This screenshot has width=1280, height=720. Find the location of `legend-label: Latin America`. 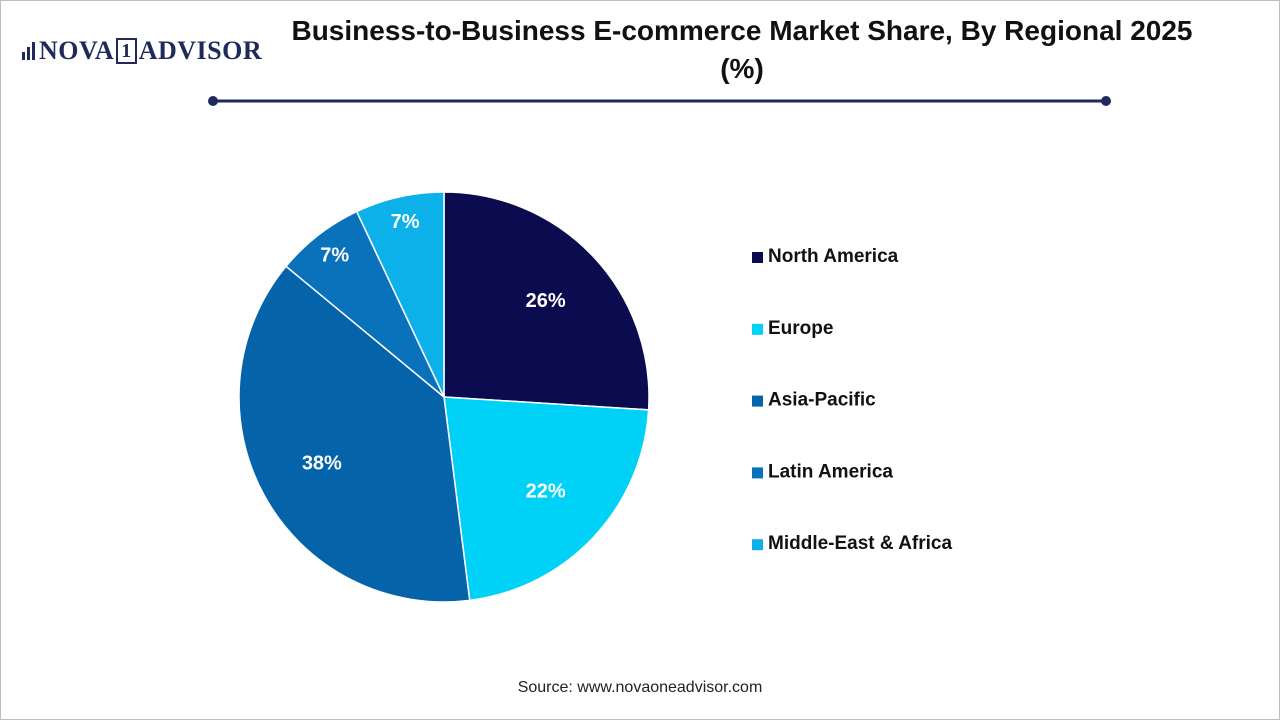

legend-label: Latin America is located at coordinates (830, 471).